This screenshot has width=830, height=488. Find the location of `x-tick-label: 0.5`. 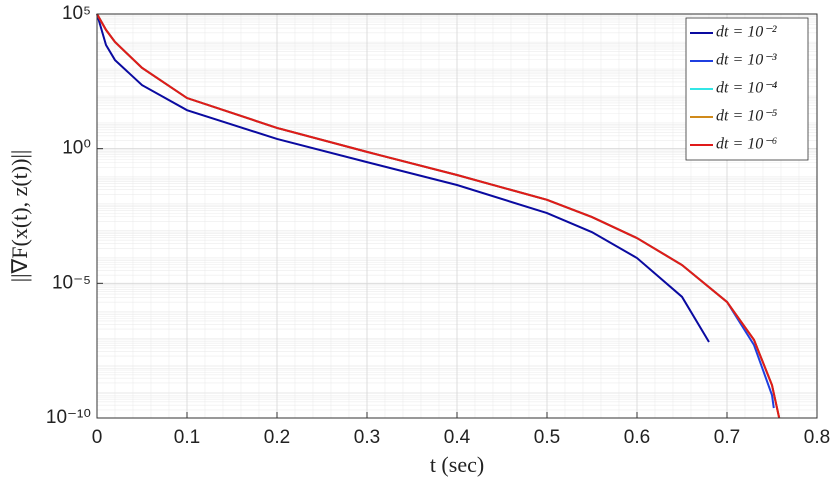

x-tick-label: 0.5 is located at coordinates (547, 437).